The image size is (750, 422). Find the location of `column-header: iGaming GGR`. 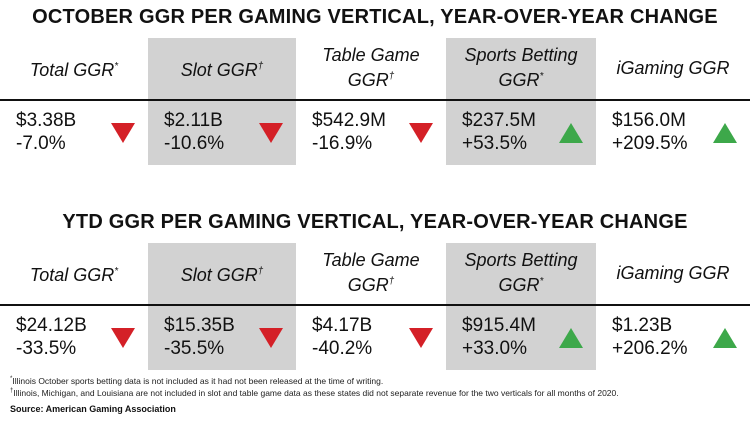

column-header: iGaming GGR is located at coordinates (673, 273).